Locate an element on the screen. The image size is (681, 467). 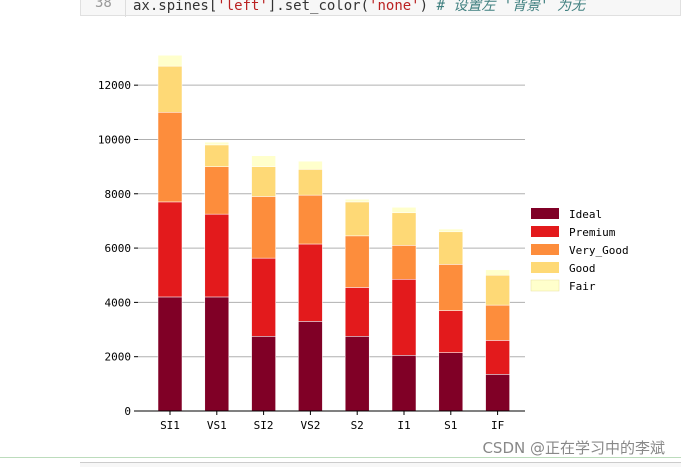
legend-label: Premium is located at coordinates (592, 232).